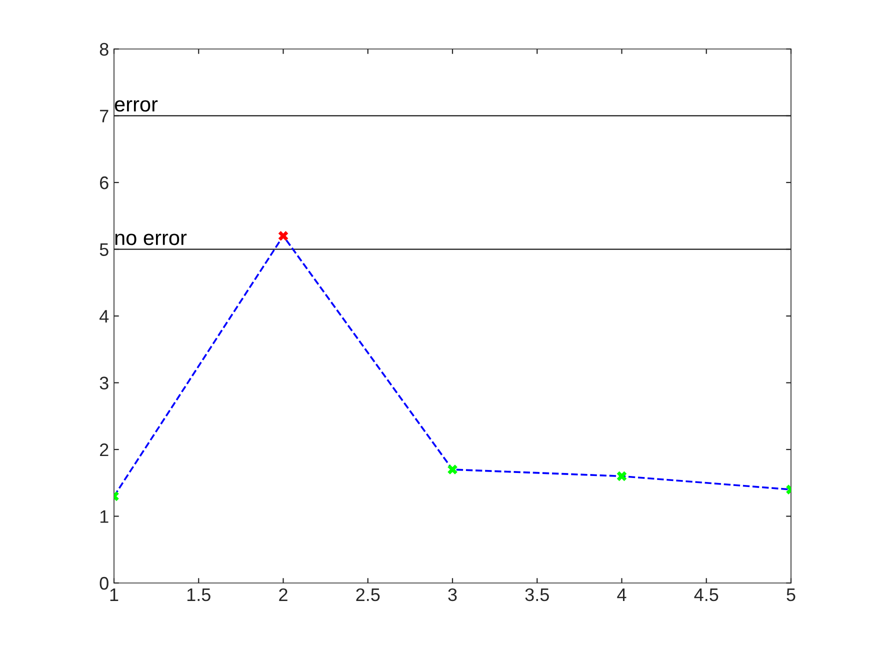 The image size is (875, 656). What do you see at coordinates (537, 595) in the screenshot?
I see `x-tick-label: 3.5` at bounding box center [537, 595].